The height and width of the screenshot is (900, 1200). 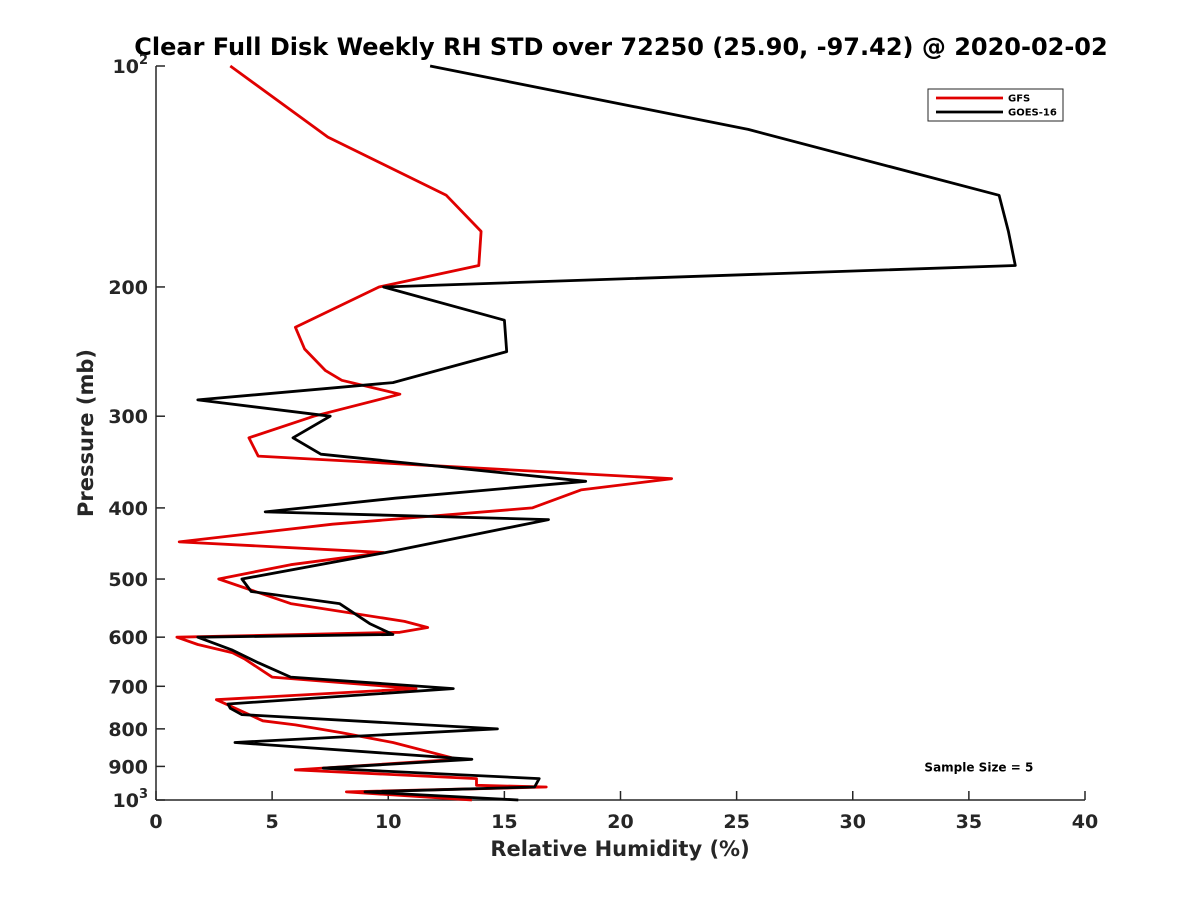 What do you see at coordinates (128, 509) in the screenshot?
I see `y-tick-label: 400` at bounding box center [128, 509].